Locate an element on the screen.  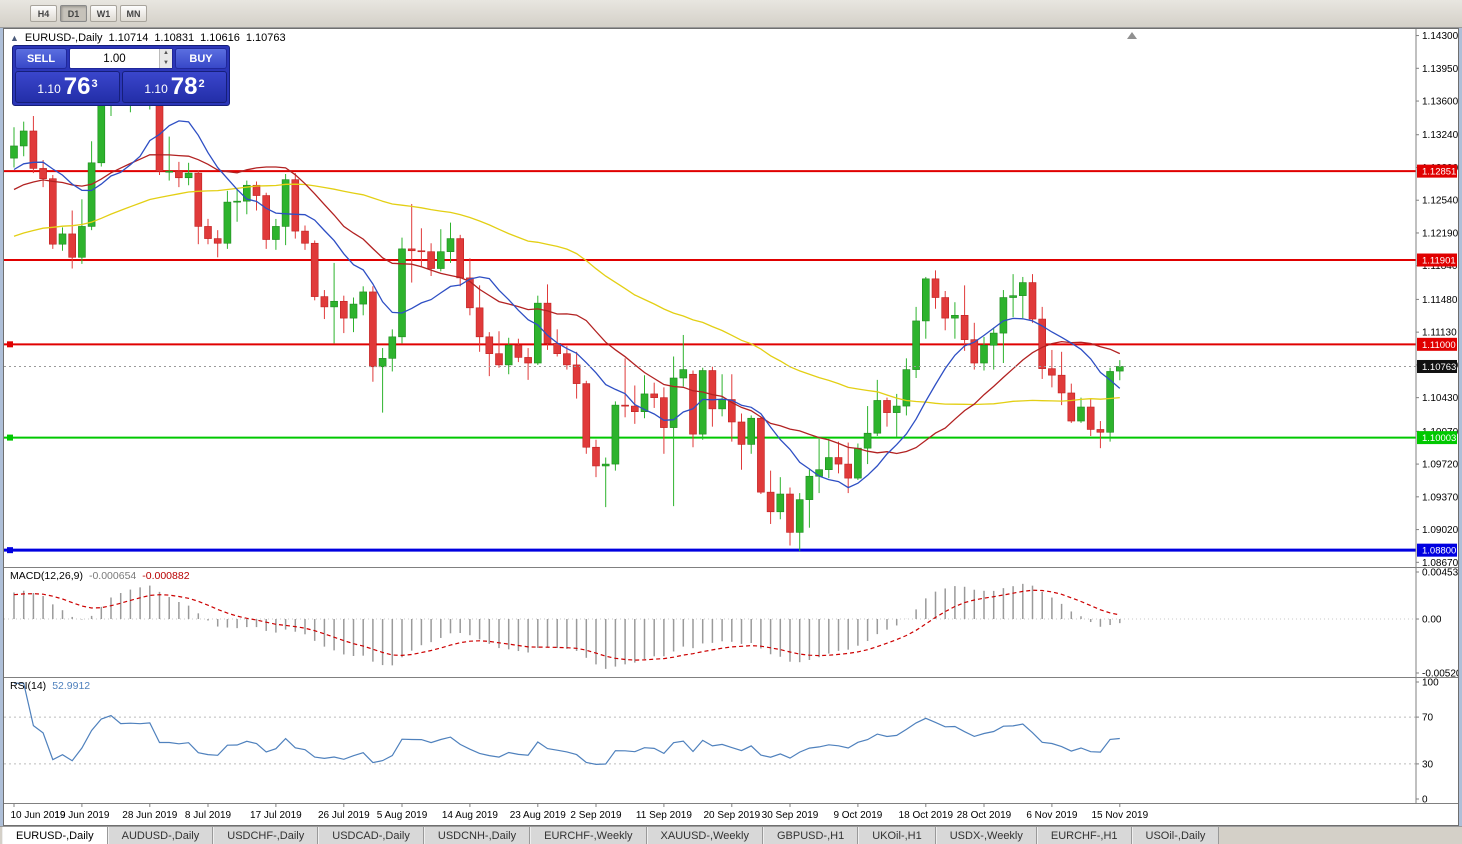
timeframe-d1-button: D1 is located at coordinates (73, 13).